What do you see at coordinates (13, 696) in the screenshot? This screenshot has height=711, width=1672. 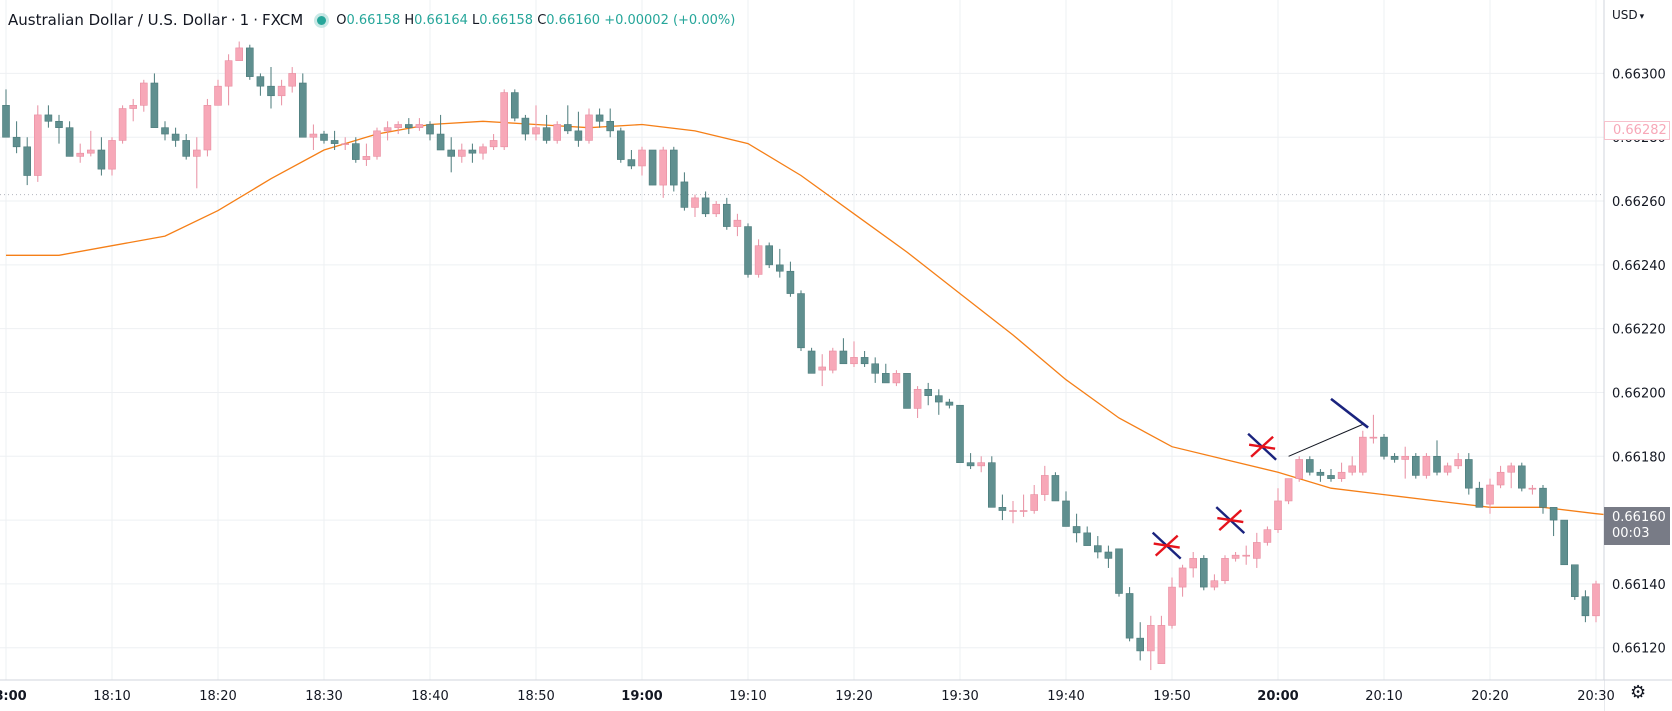 I see `time-tick-label: 18:00` at bounding box center [13, 696].